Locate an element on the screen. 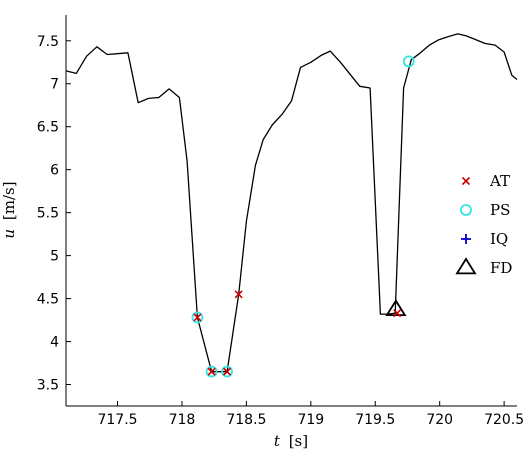 The width and height of the screenshot is (532, 455). y-tick-label: 4 is located at coordinates (54, 343).